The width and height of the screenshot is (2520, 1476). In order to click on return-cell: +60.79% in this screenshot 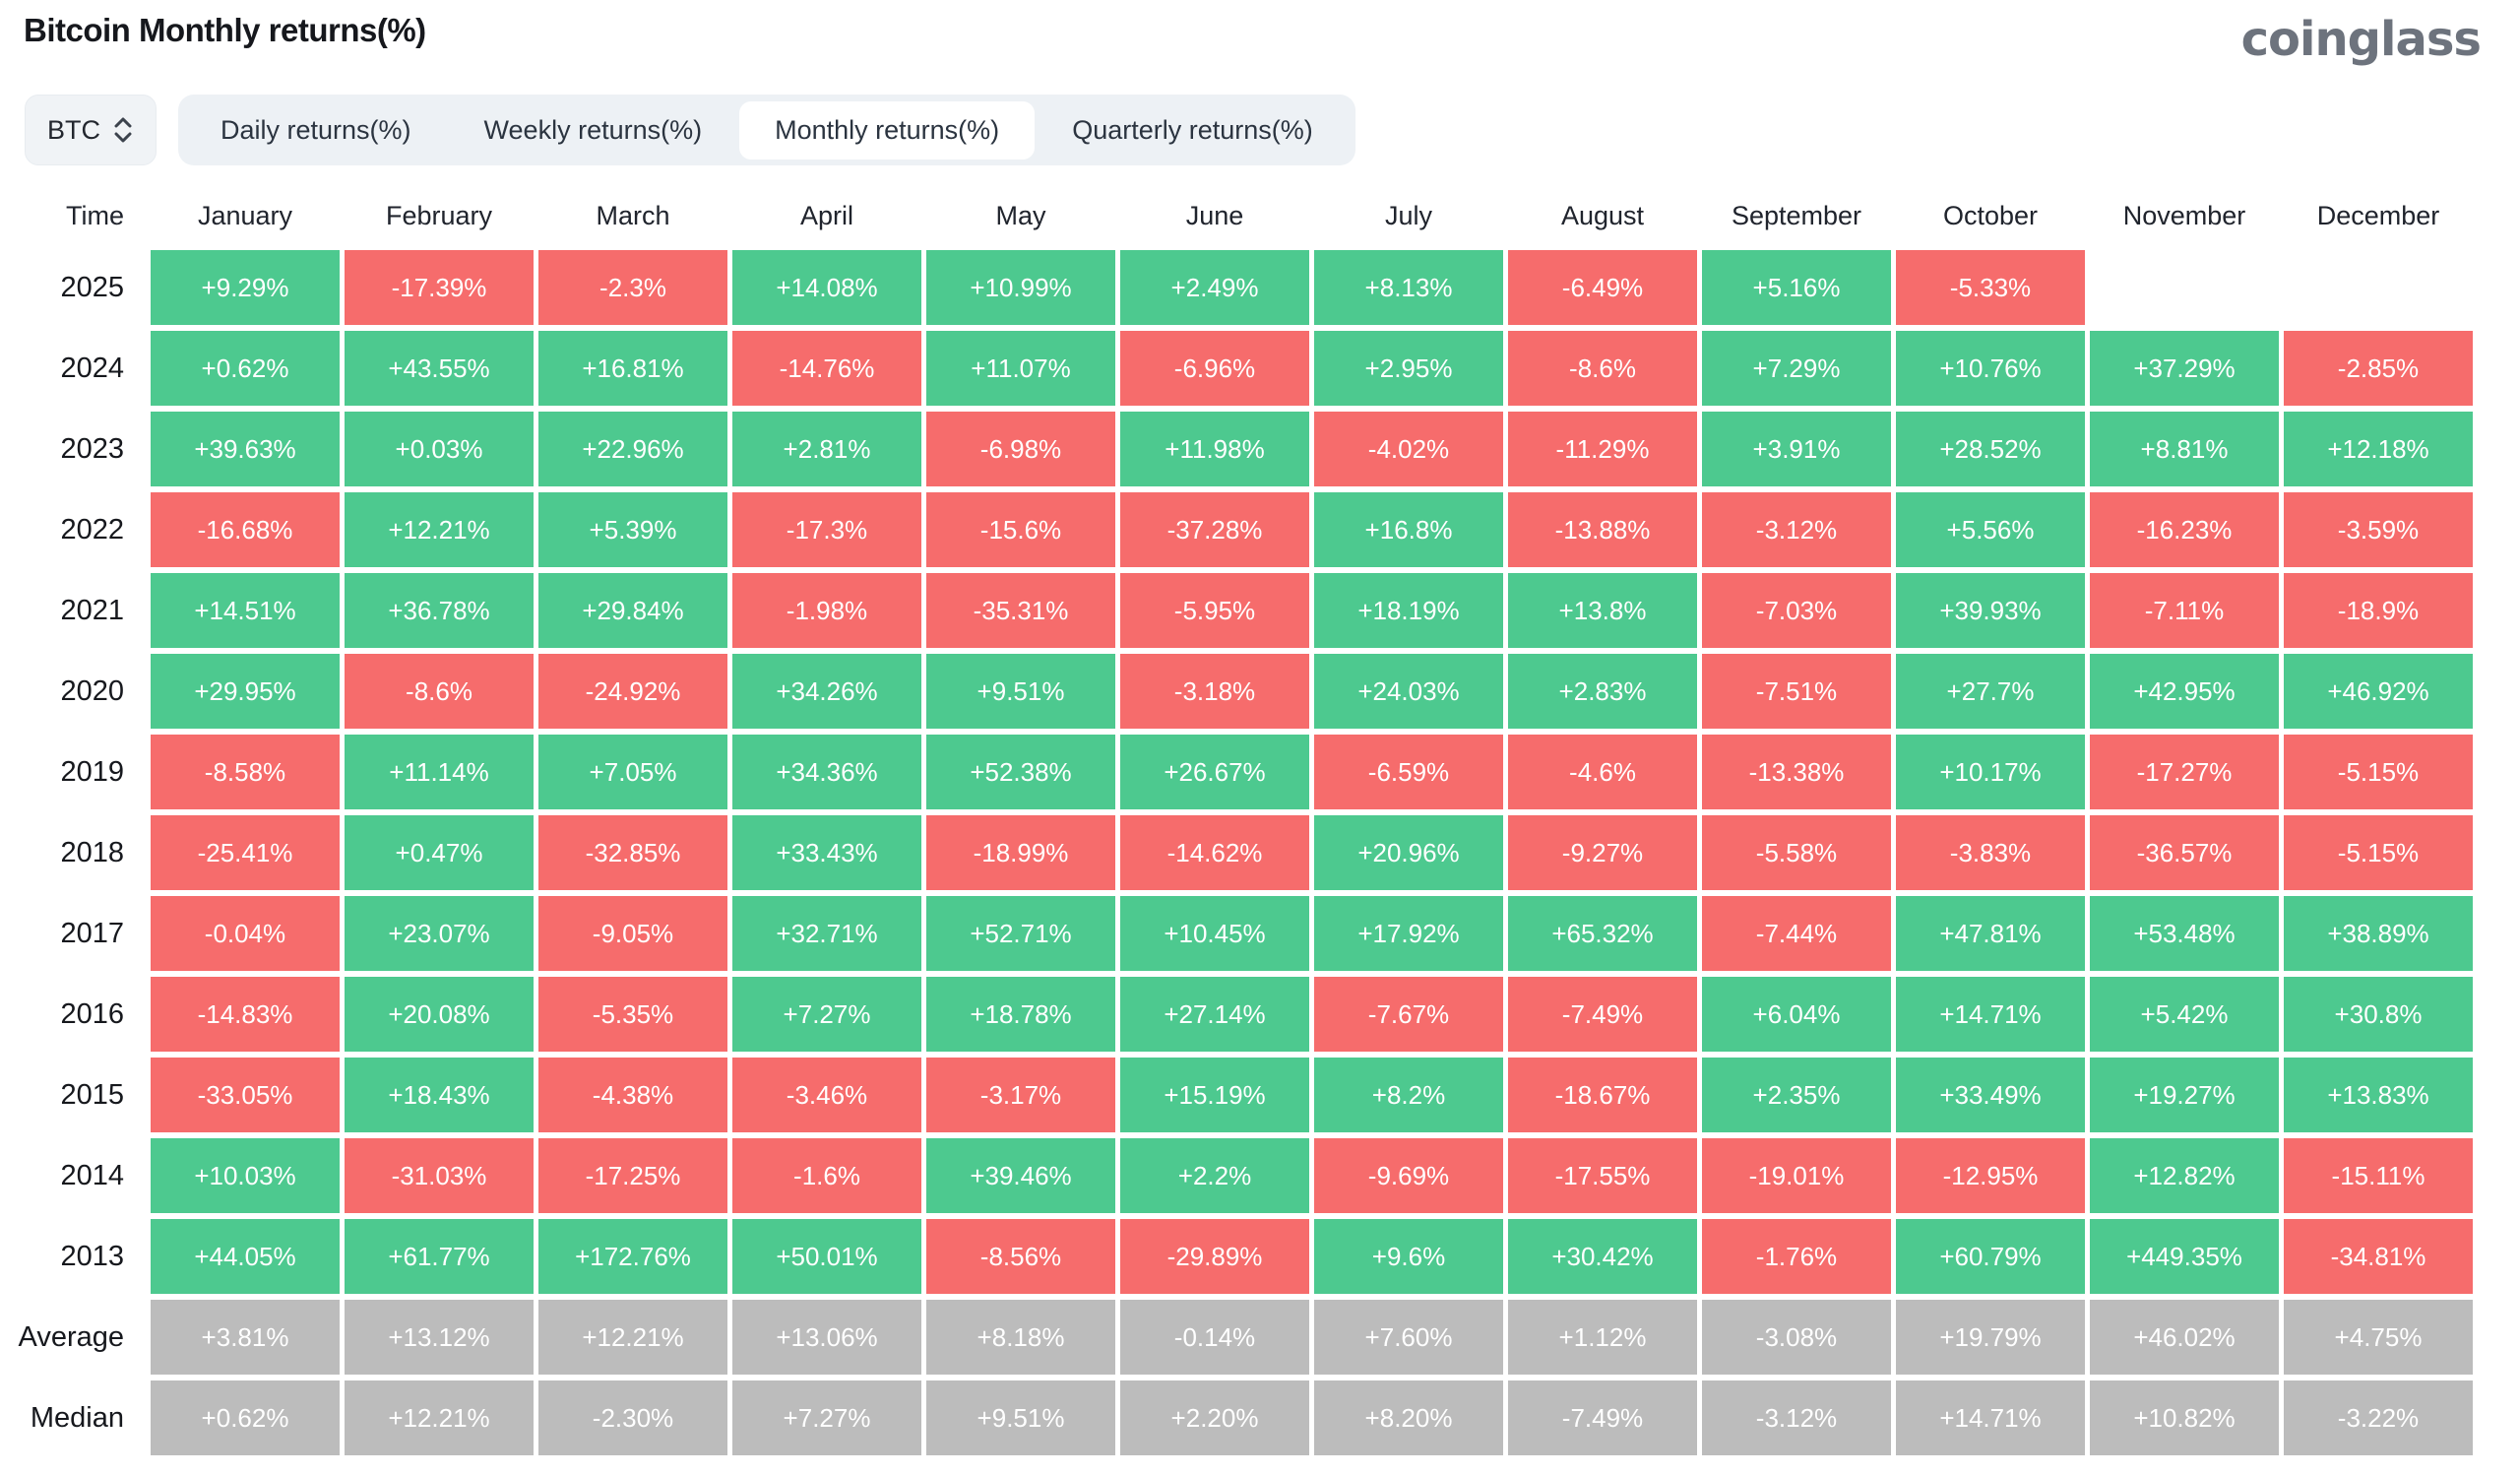, I will do `click(1990, 1256)`.